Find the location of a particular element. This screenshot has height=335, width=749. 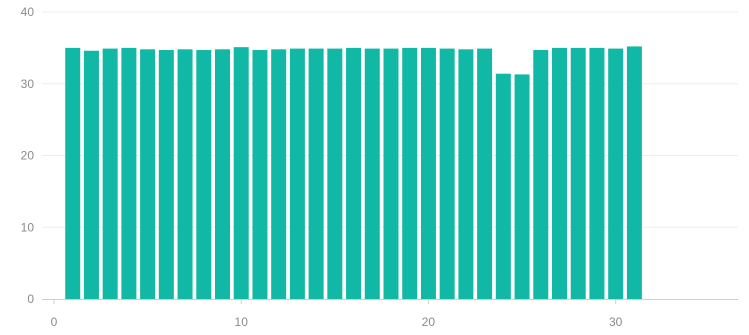

y-tick-label: 0 is located at coordinates (30, 299).